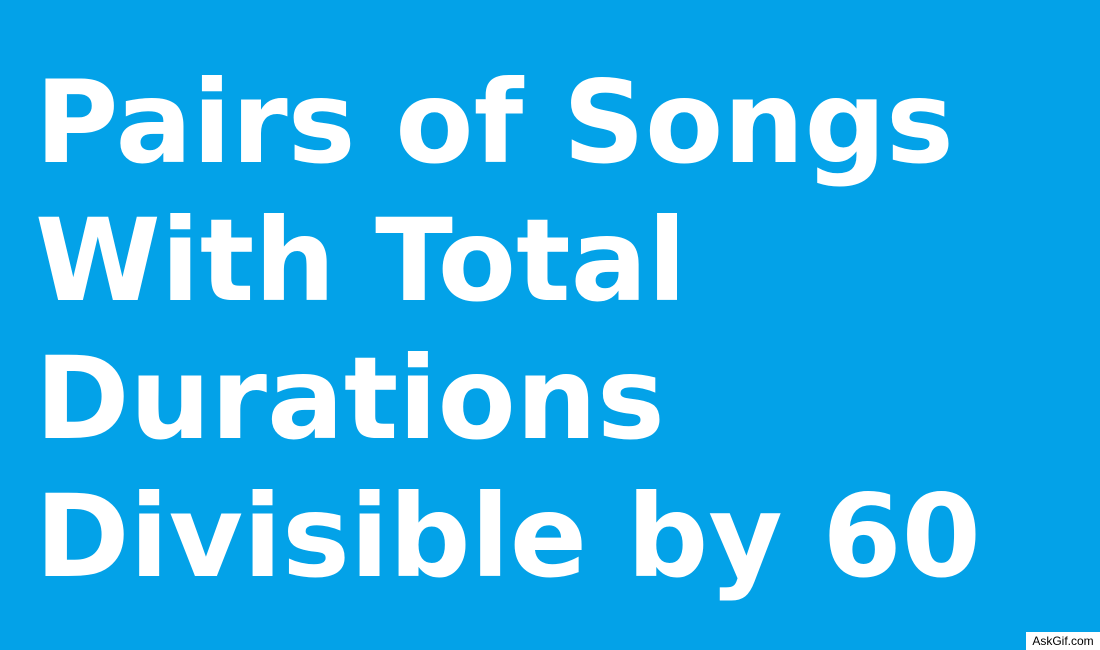 Image resolution: width=1100 pixels, height=650 pixels. What do you see at coordinates (1063, 641) in the screenshot?
I see `watermark-label: AskGif.com` at bounding box center [1063, 641].